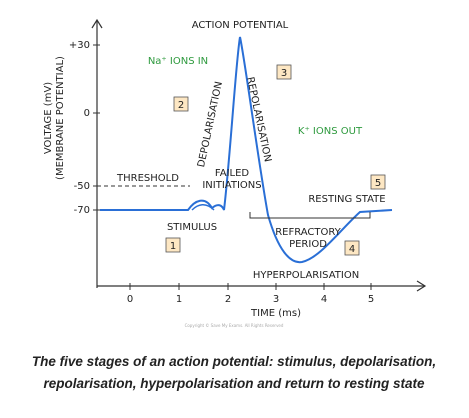 The height and width of the screenshot is (418, 469). What do you see at coordinates (178, 61) in the screenshot?
I see `na-label: Na⁺ IONS IN` at bounding box center [178, 61].